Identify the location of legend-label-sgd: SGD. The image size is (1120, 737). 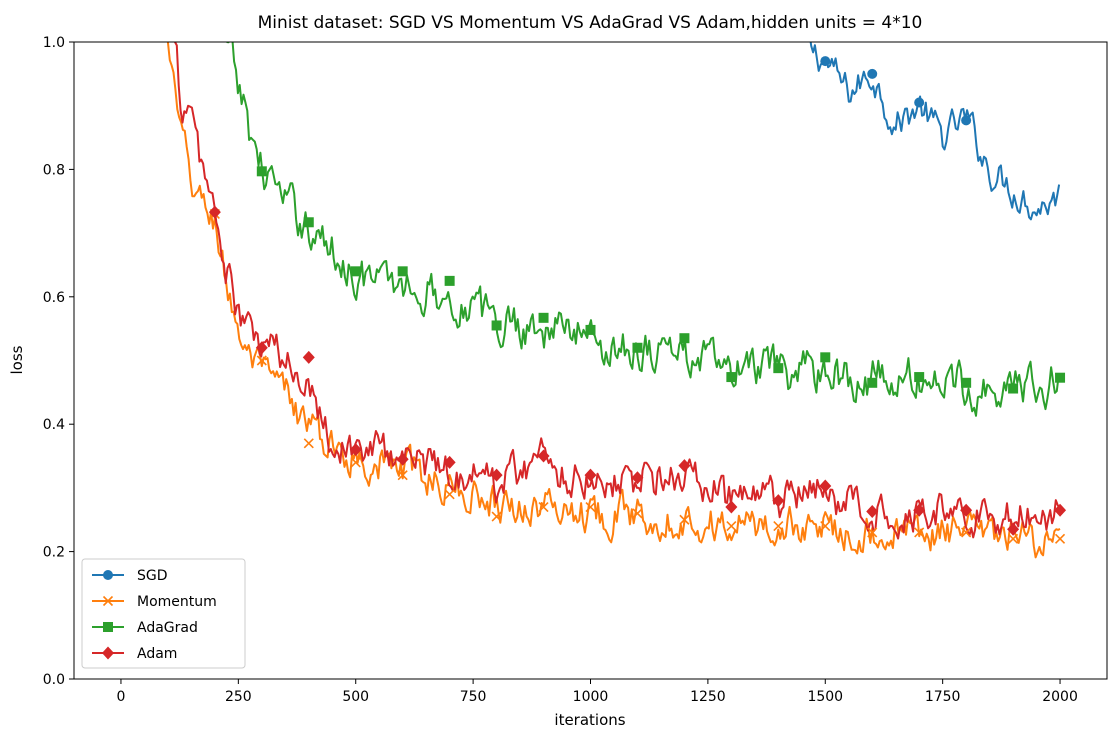
(152, 576).